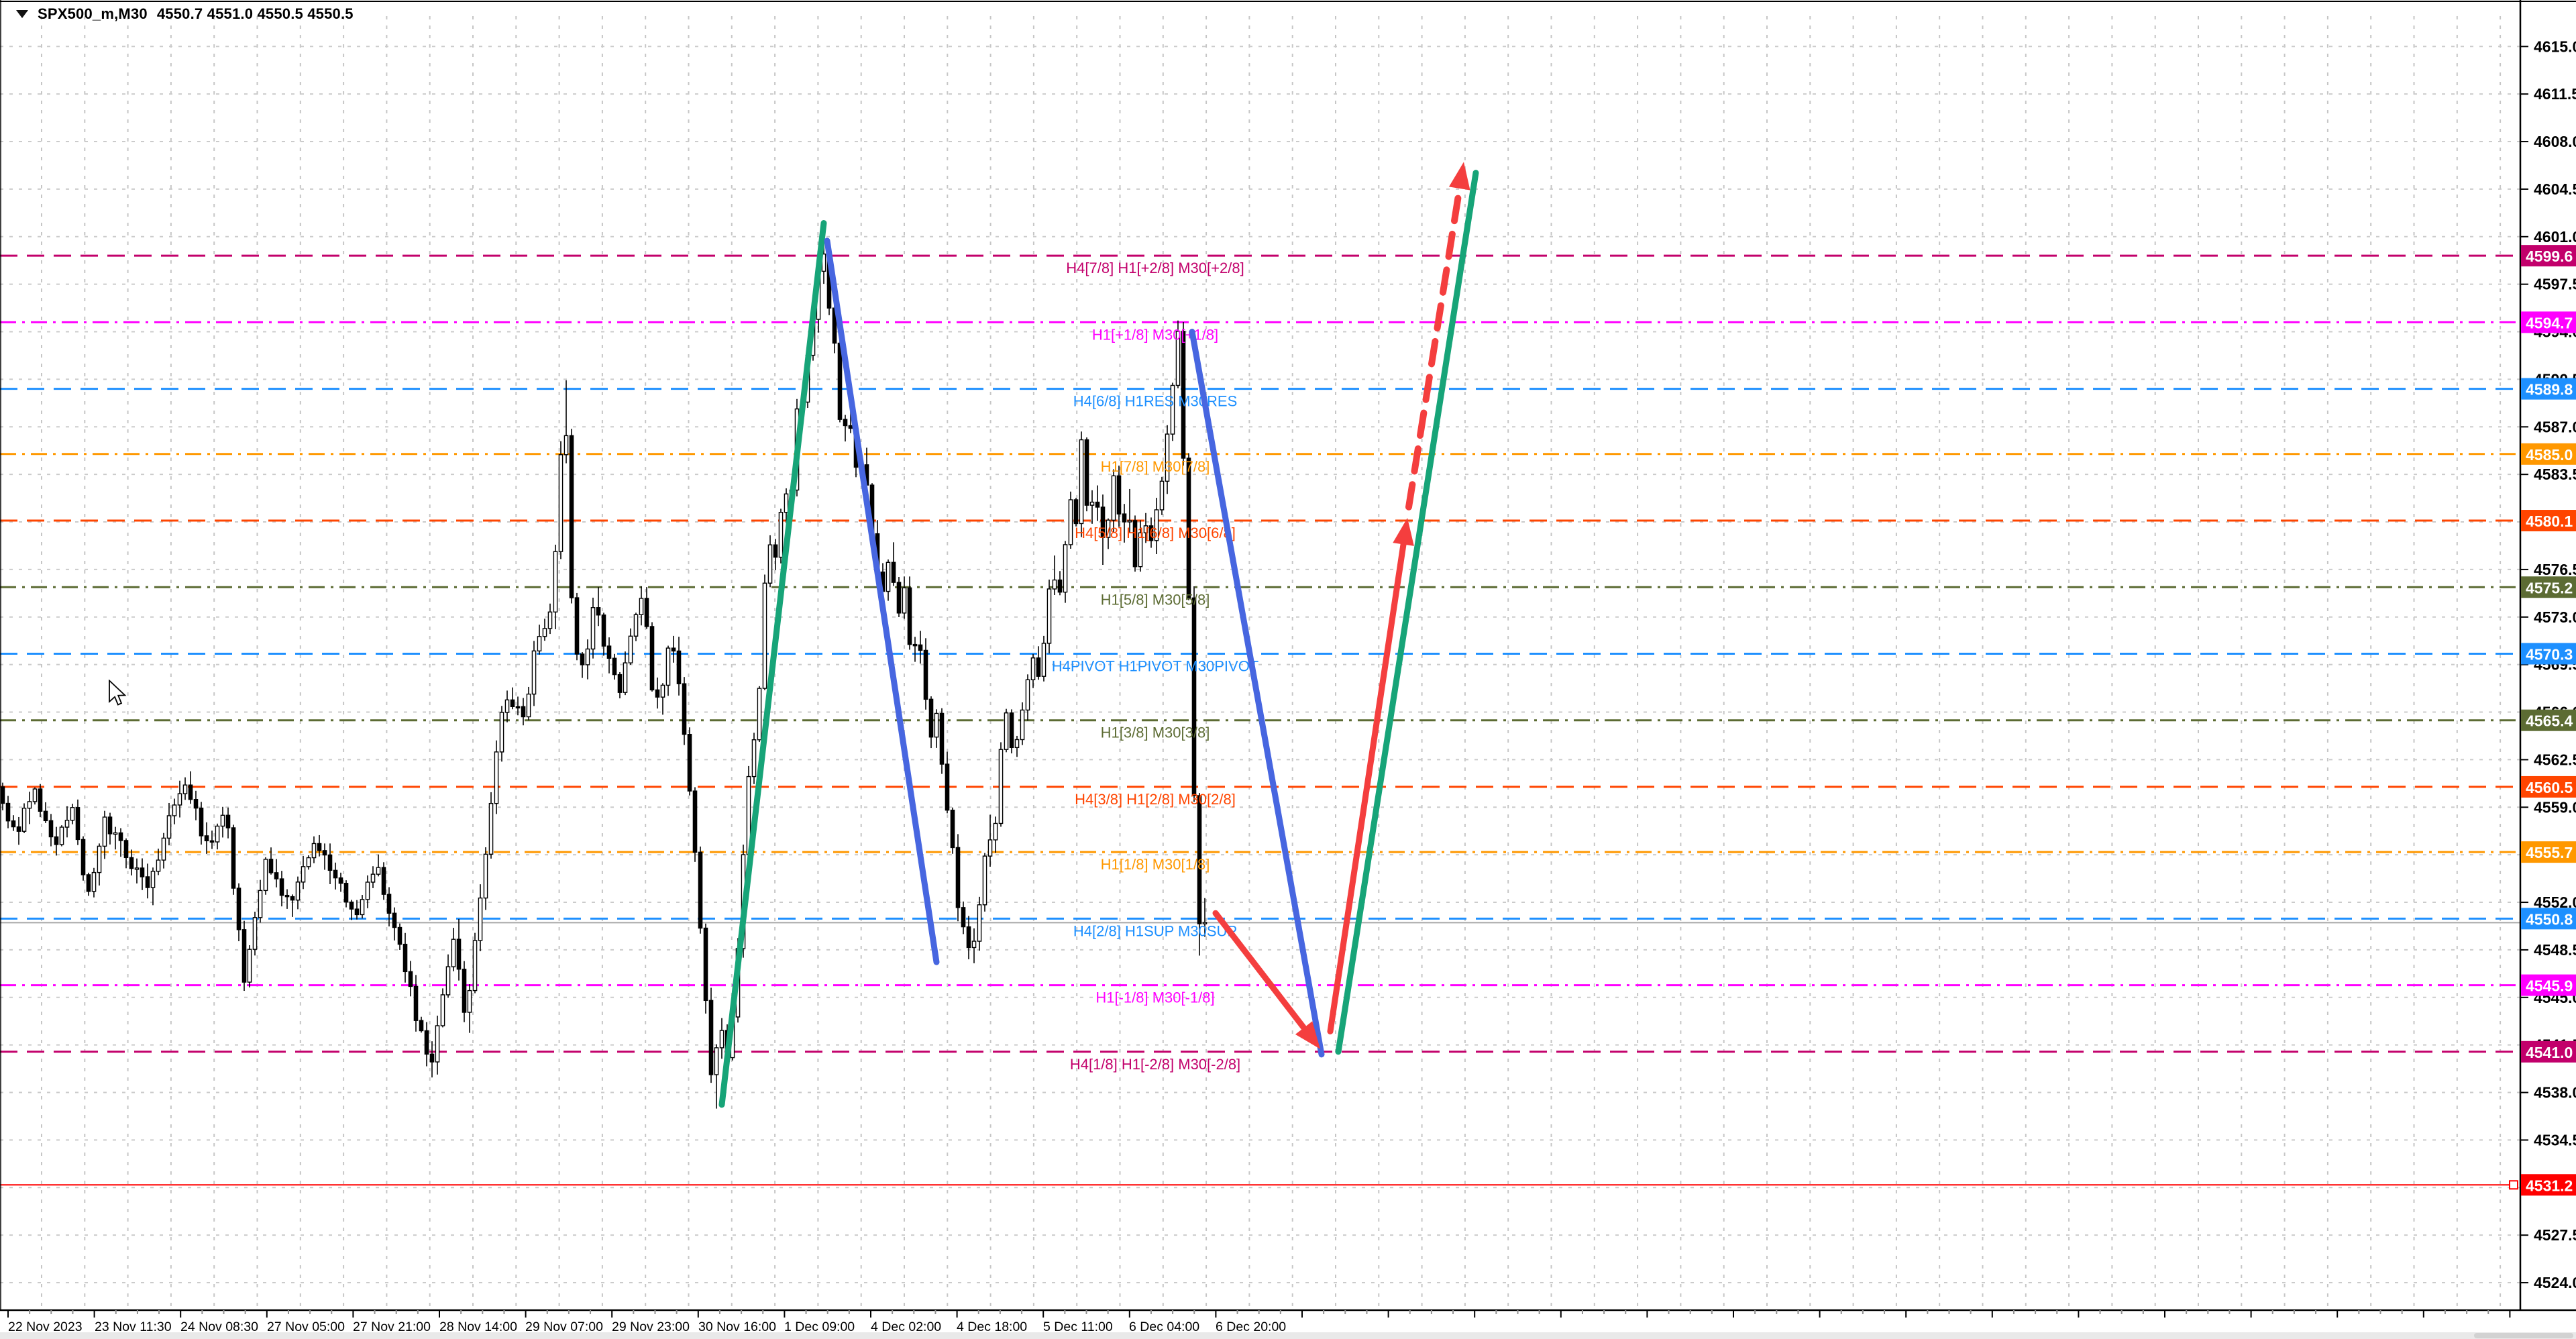 The image size is (2576, 1339). Describe the element at coordinates (45, 1327) in the screenshot. I see `time-tick-label: 22 Nov 2023` at that location.